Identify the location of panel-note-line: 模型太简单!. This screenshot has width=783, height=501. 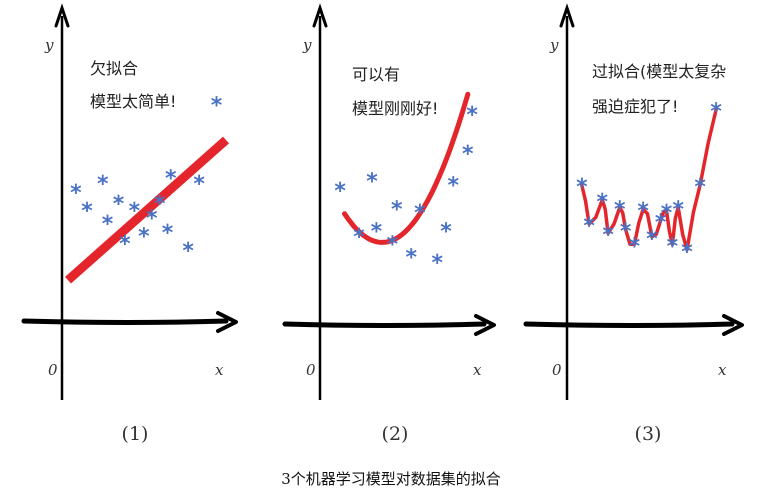
(133, 101).